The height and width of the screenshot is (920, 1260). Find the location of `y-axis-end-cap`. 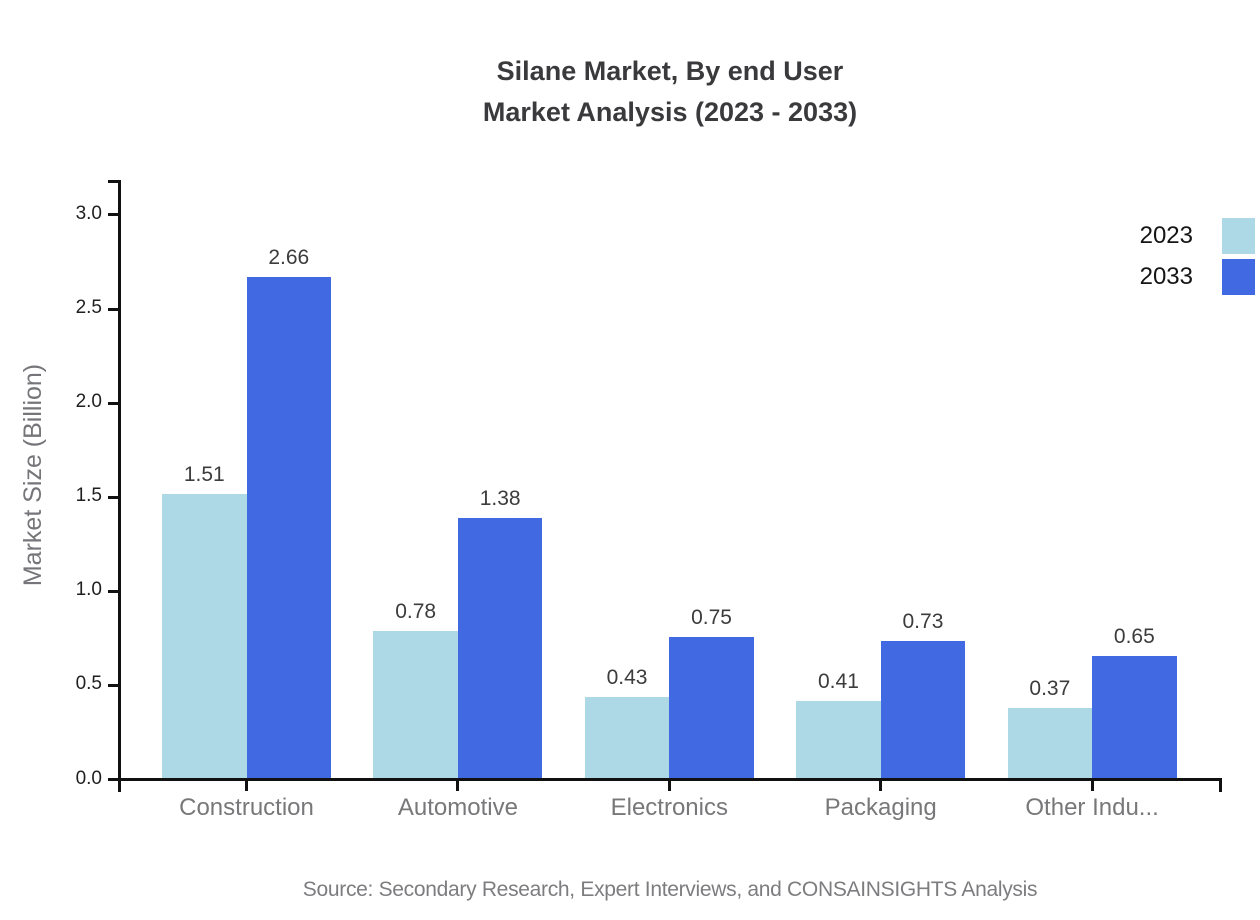

y-axis-end-cap is located at coordinates (113, 181).